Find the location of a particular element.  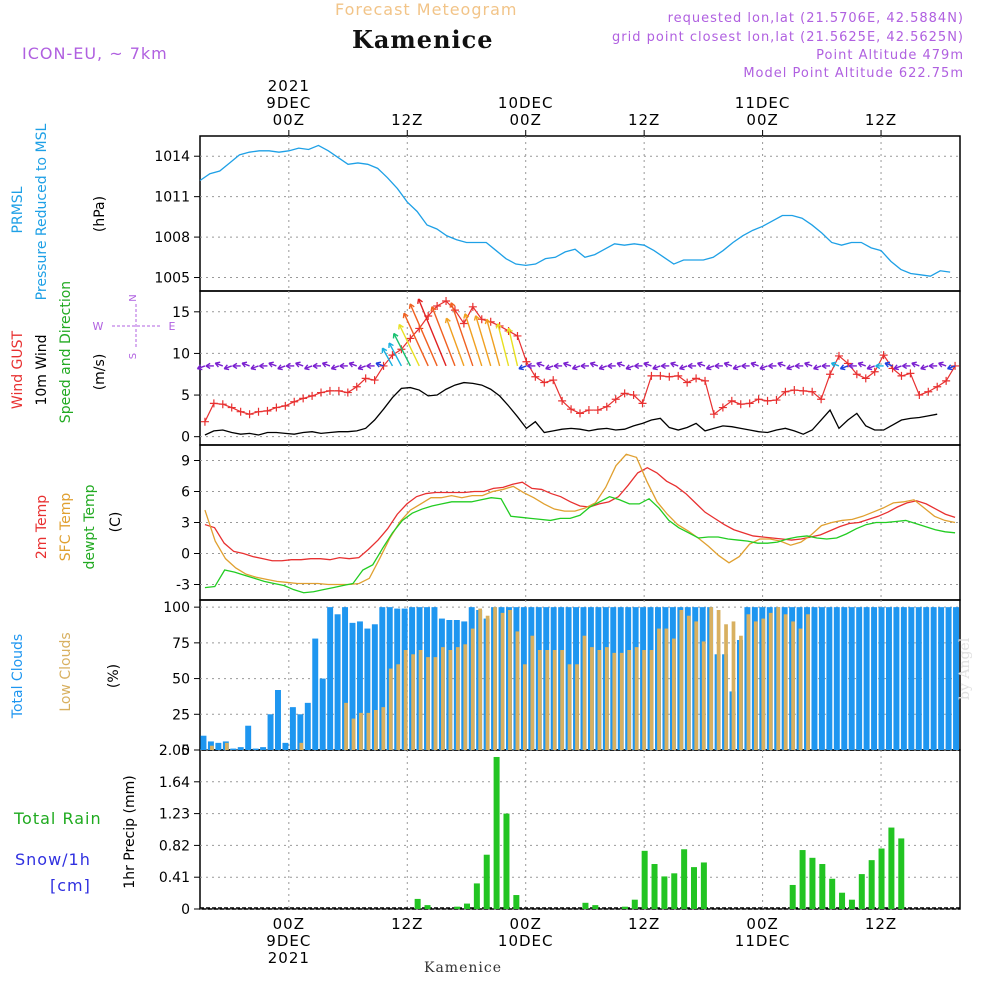

top-time-label: 9DEC is located at coordinates (288, 103).